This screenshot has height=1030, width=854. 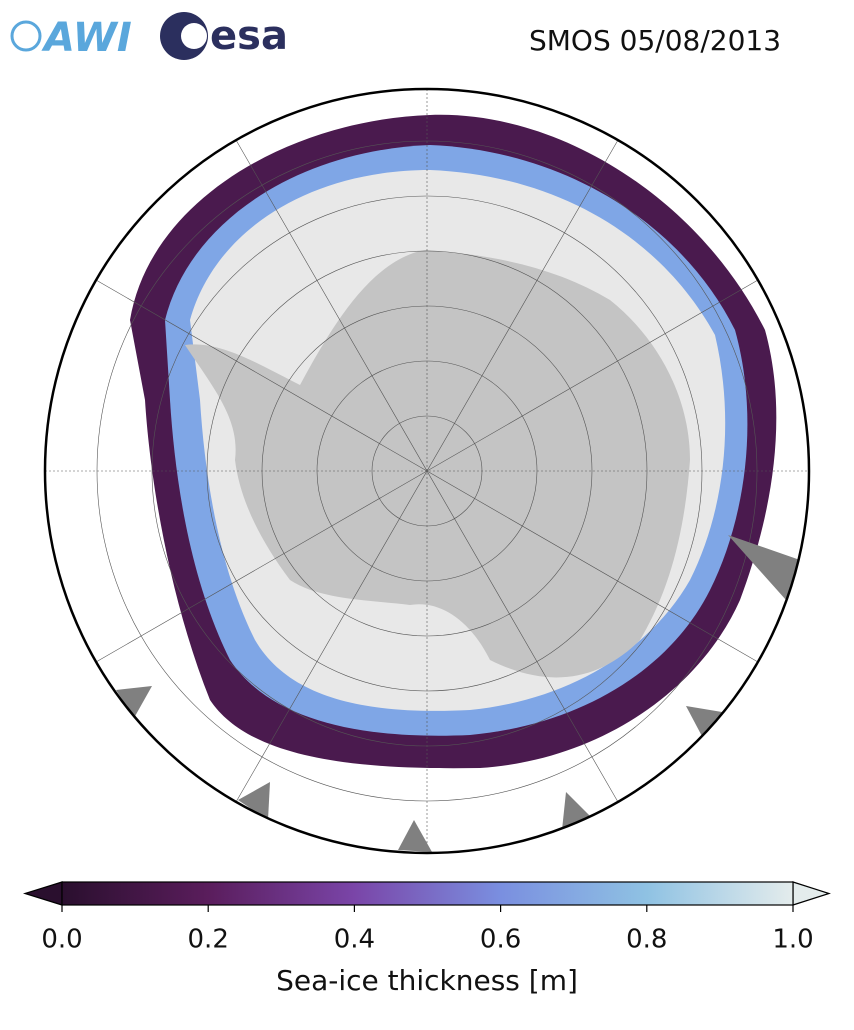 I want to click on esa-icon-inner, so click(x=194, y=36).